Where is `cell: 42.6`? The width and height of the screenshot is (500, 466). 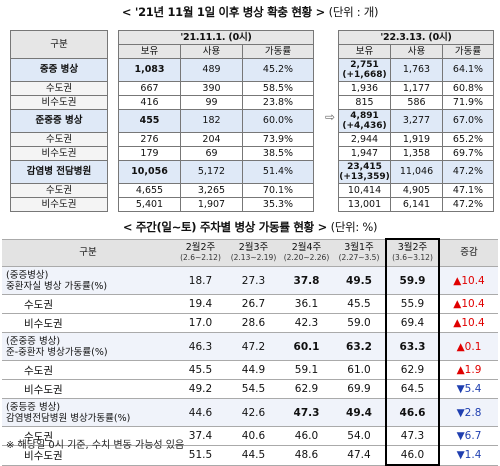 cell: 42.6 is located at coordinates (253, 412).